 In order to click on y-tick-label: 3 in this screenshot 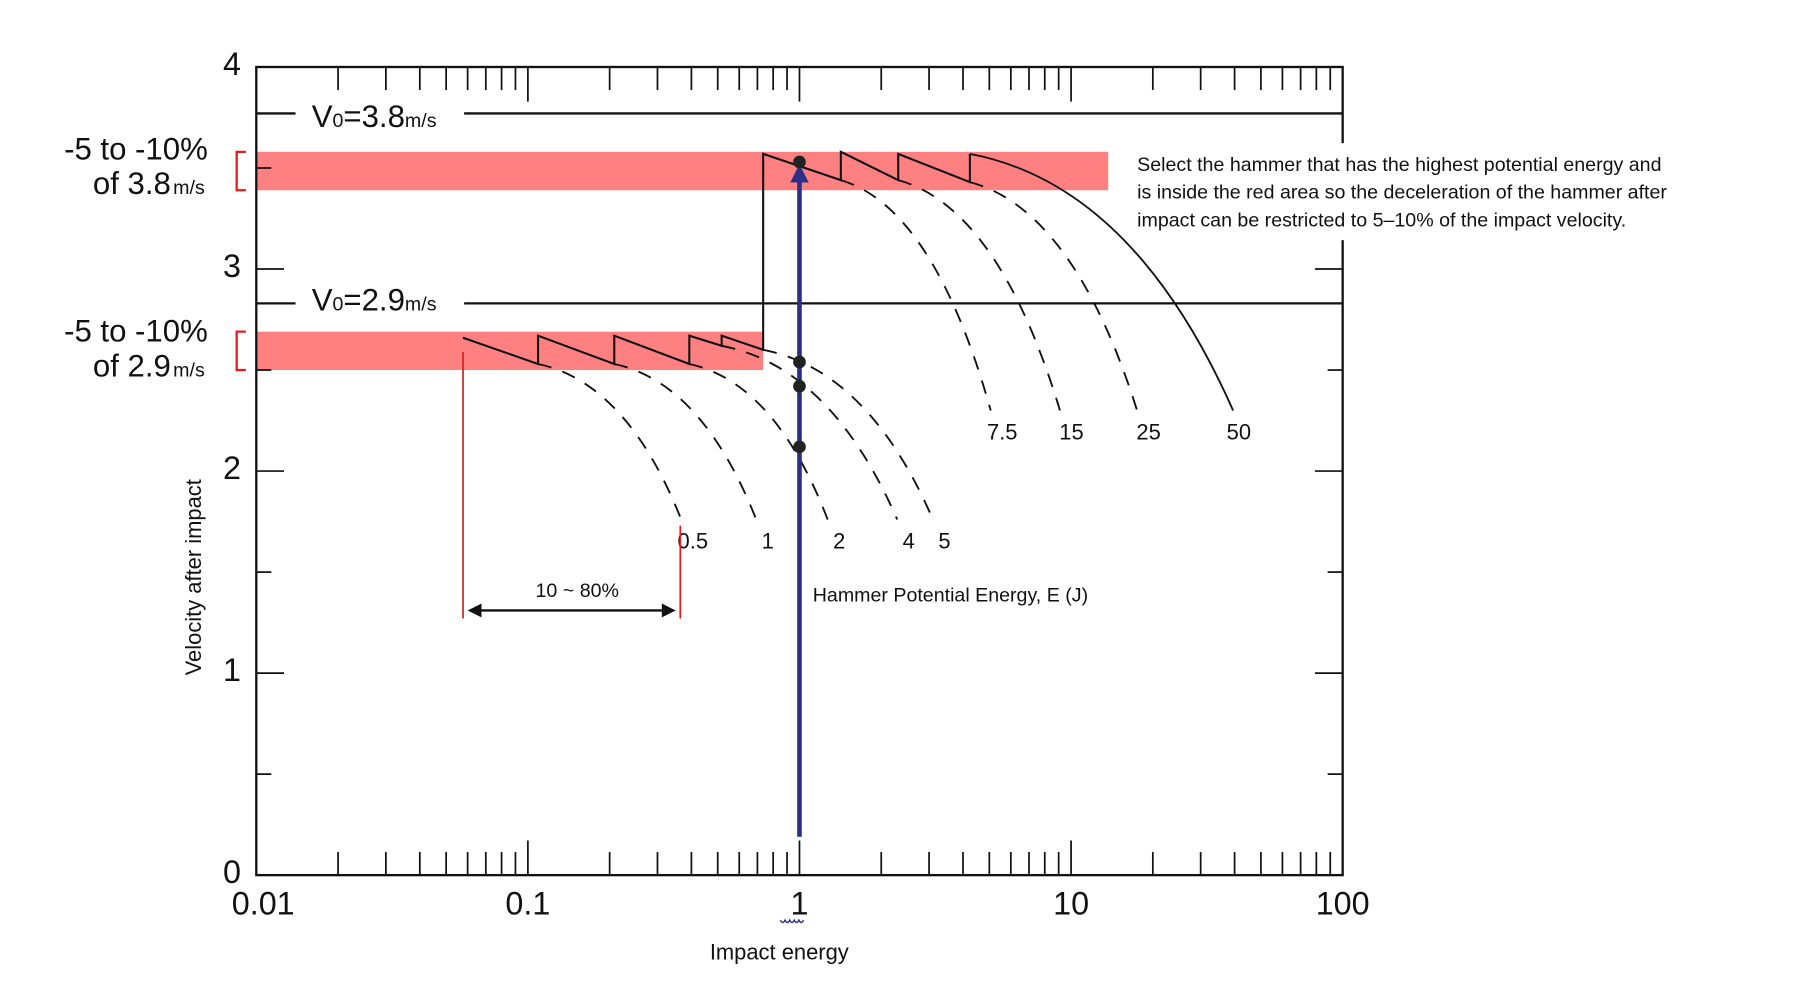, I will do `click(232, 266)`.